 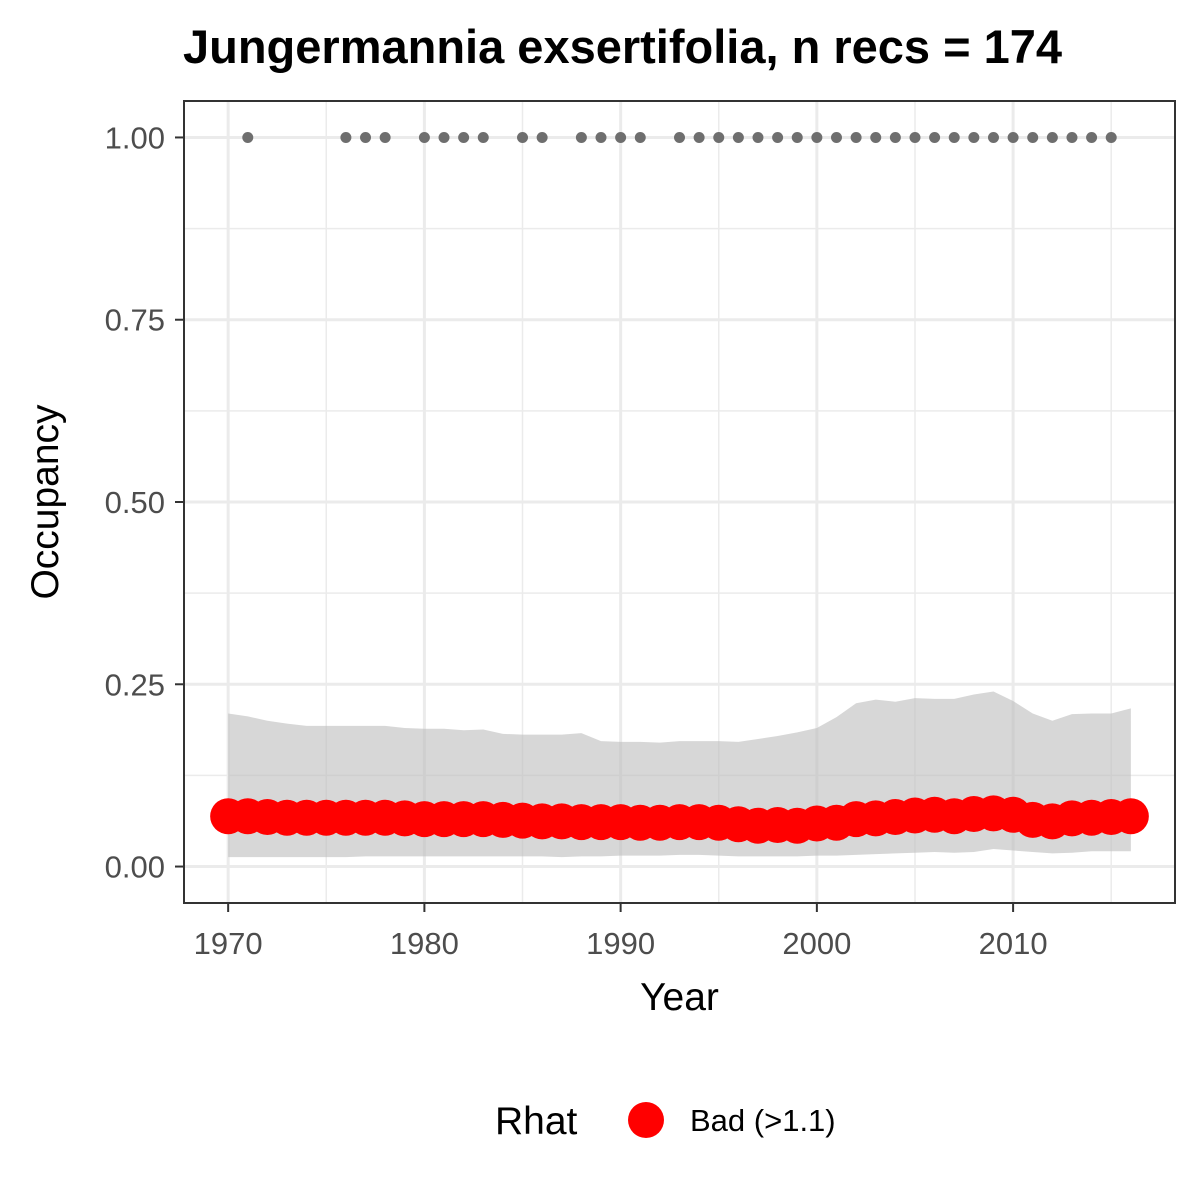 I want to click on legend-label: Bad (>1.1), so click(x=763, y=1120).